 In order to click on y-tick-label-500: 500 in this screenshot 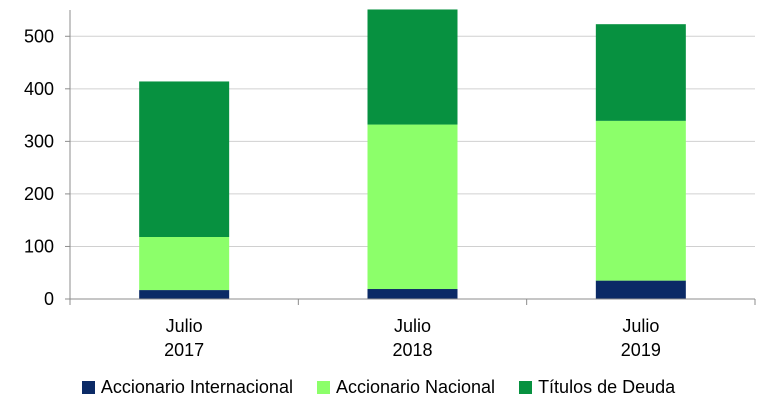, I will do `click(39, 36)`.